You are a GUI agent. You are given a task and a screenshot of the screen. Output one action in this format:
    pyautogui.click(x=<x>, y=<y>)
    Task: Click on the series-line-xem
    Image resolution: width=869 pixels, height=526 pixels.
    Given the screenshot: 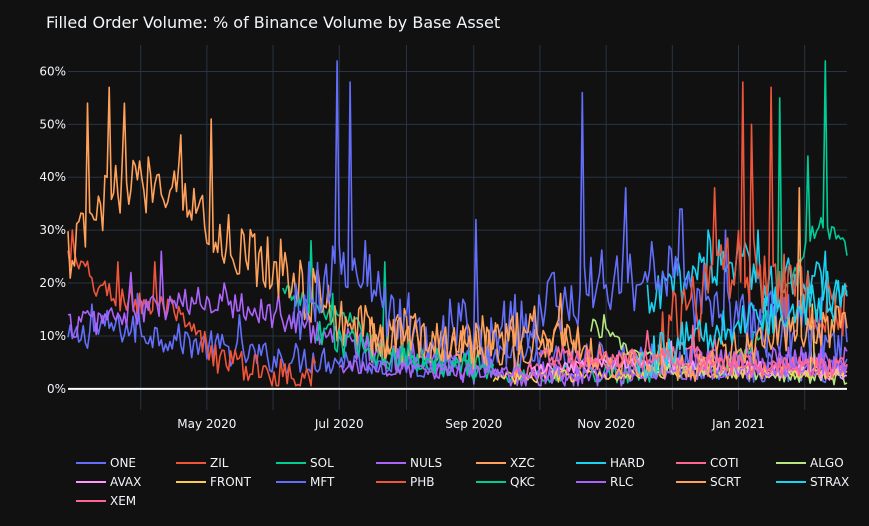 What is the action you would take?
    pyautogui.click(x=693, y=351)
    